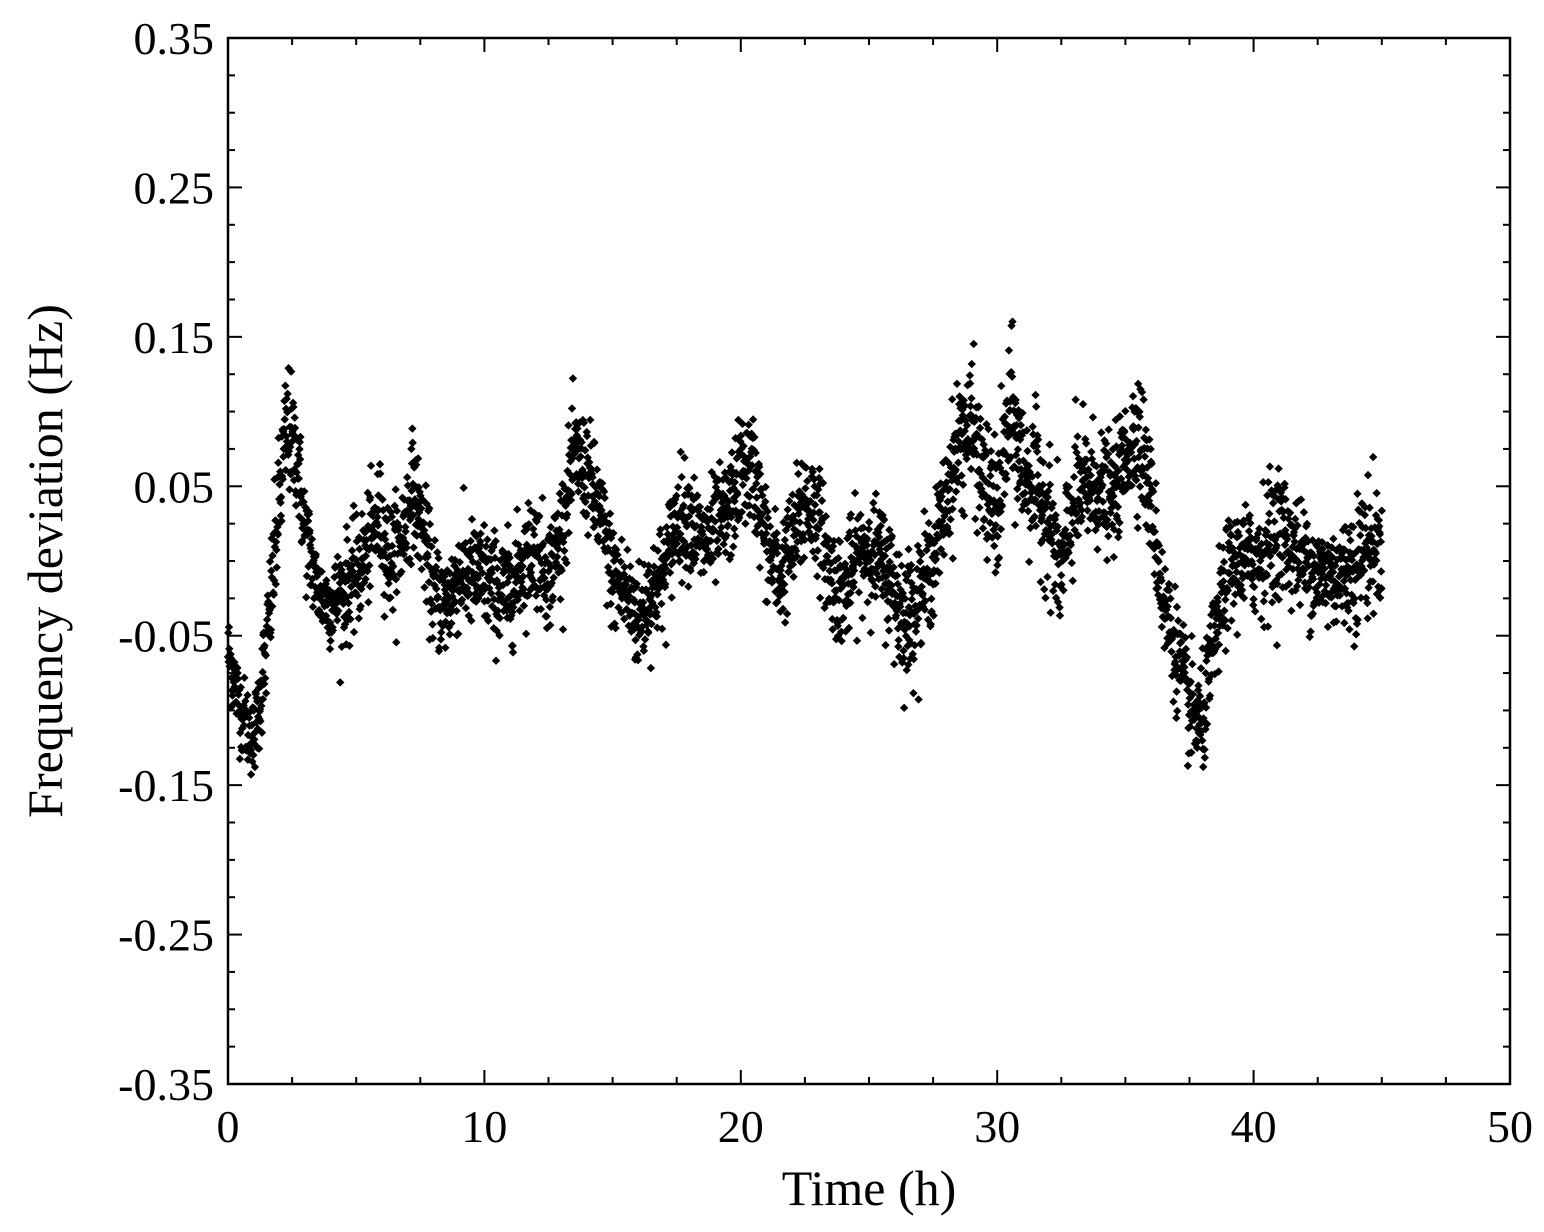 This screenshot has width=1544, height=1232. Describe the element at coordinates (741, 1126) in the screenshot. I see `x-tick-label: 20` at that location.